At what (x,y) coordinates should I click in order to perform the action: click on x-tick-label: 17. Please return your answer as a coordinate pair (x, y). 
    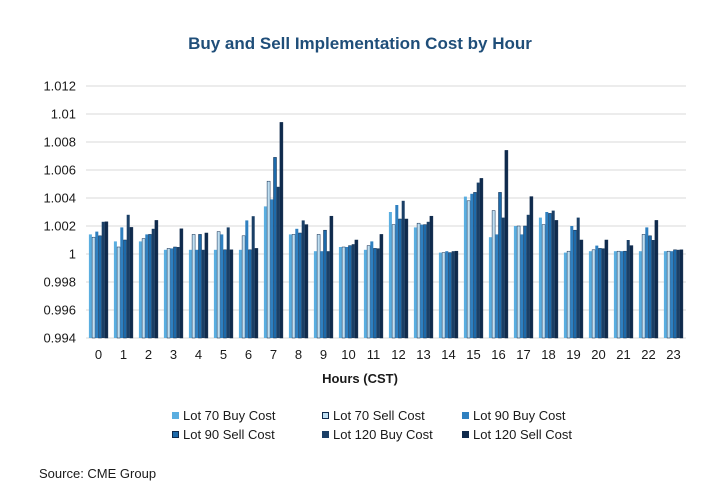
    Looking at the image, I should click on (523, 354).